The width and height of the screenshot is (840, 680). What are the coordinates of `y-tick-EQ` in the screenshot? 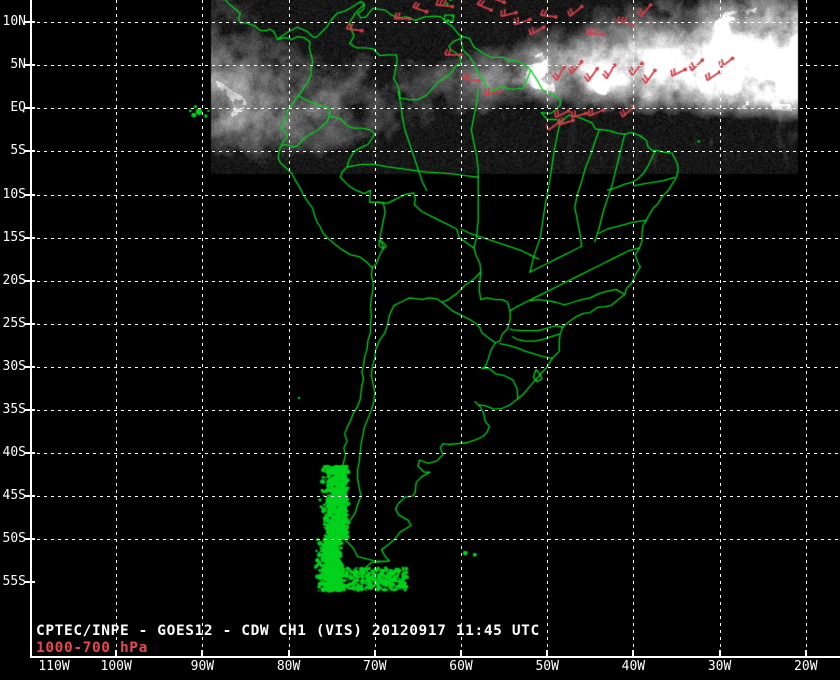 It's located at (30, 108).